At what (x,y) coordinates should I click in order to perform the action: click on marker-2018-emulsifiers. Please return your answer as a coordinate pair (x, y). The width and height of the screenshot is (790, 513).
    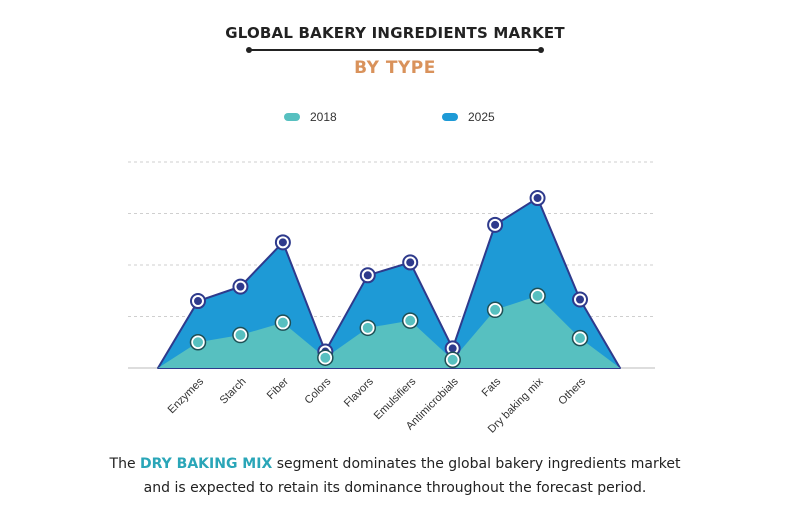
    Looking at the image, I should click on (410, 320).